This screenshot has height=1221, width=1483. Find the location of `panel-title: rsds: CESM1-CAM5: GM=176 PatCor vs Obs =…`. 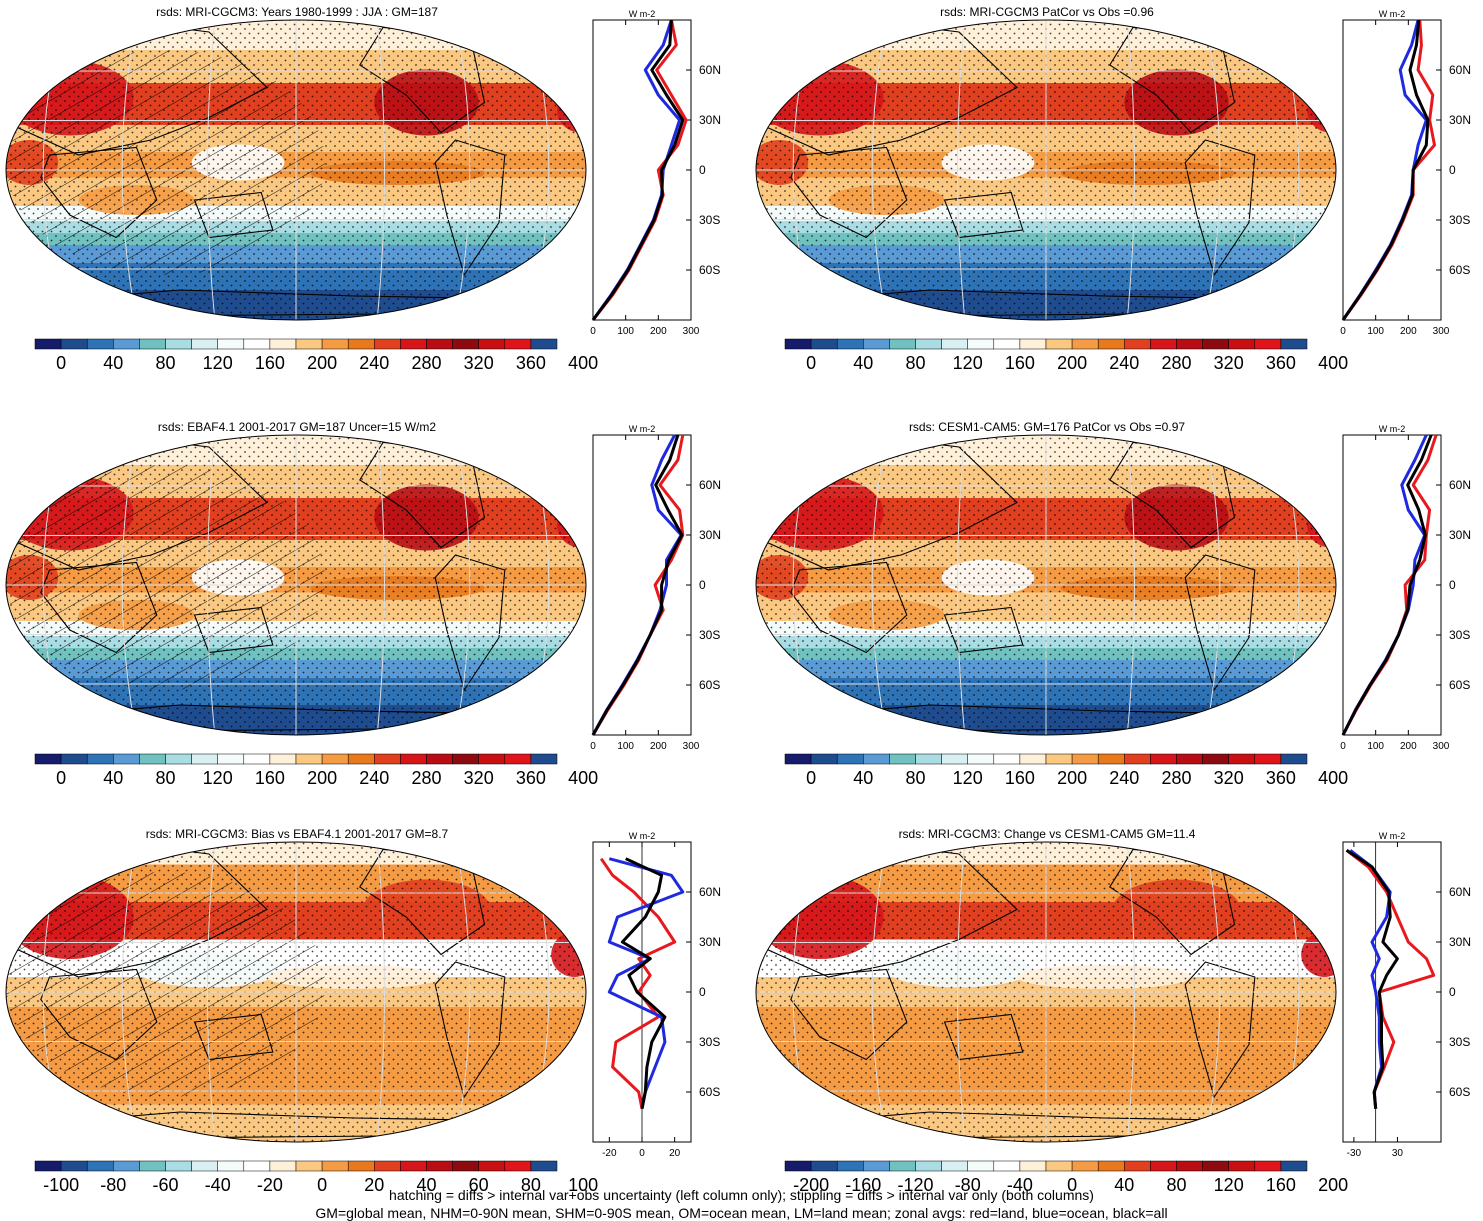

panel-title: rsds: CESM1-CAM5: GM=176 PatCor vs Obs =… is located at coordinates (1047, 427).